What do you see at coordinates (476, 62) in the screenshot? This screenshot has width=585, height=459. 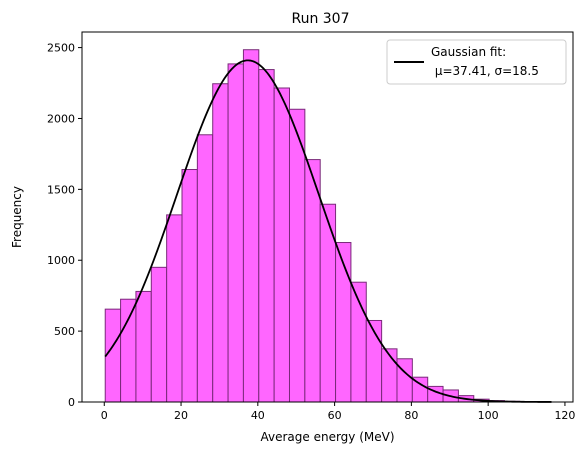 I see `legend: Gaussian fit: μ=37.41, σ=18.5` at bounding box center [476, 62].